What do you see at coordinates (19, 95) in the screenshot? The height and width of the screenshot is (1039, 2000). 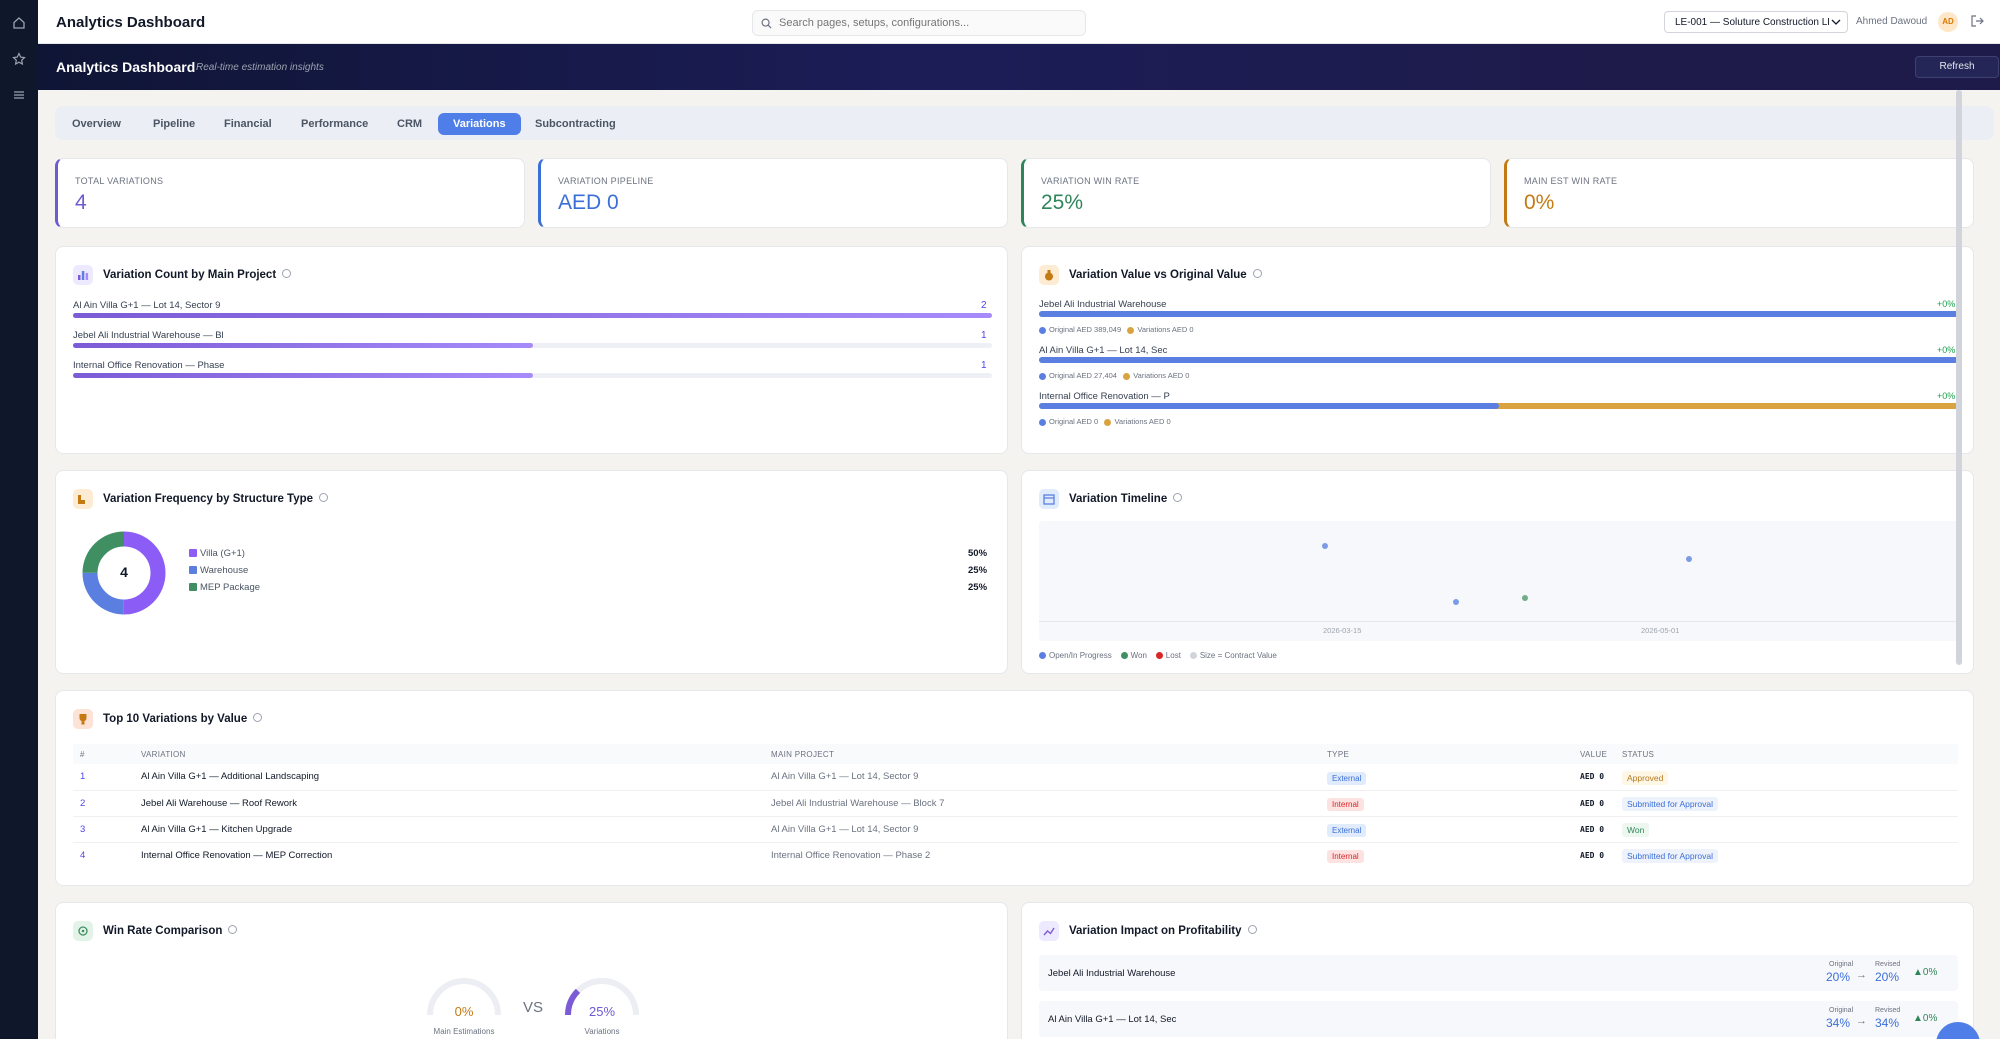 I see `menu-icon` at bounding box center [19, 95].